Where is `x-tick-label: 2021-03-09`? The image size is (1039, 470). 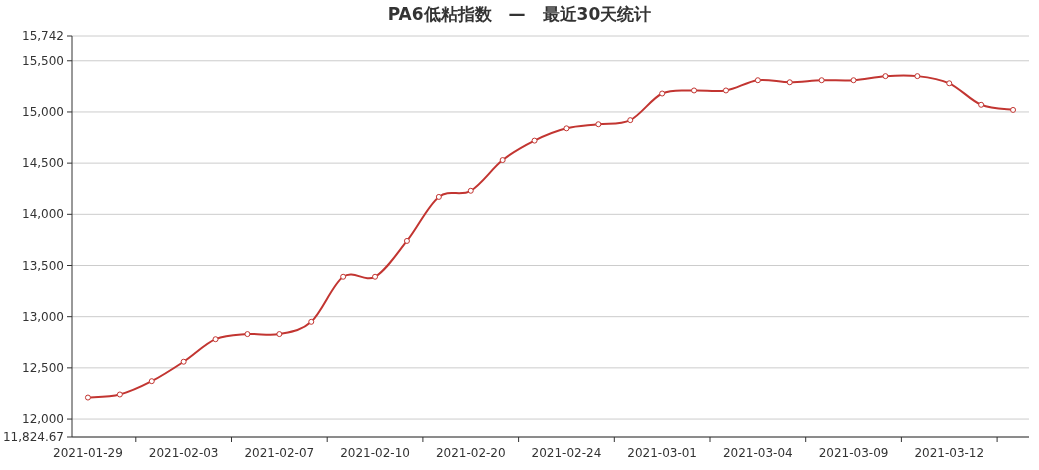 x-tick-label: 2021-03-09 is located at coordinates (853, 453).